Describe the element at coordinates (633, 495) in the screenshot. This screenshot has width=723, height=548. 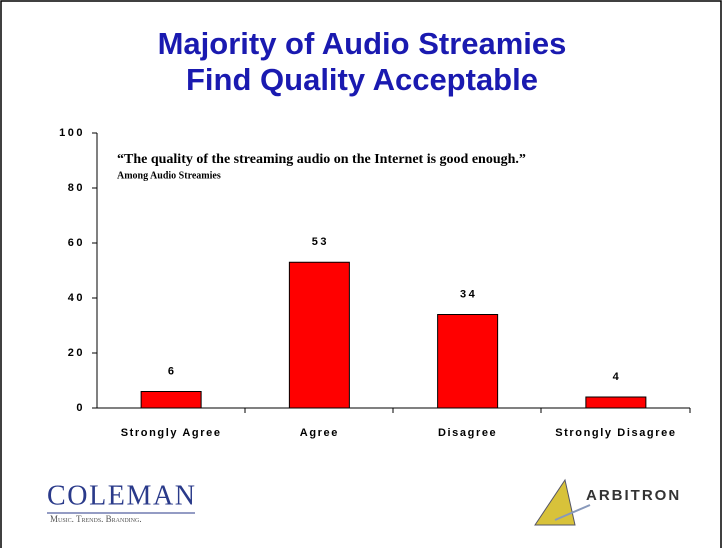
I see `logo-text: ARBITRON` at that location.